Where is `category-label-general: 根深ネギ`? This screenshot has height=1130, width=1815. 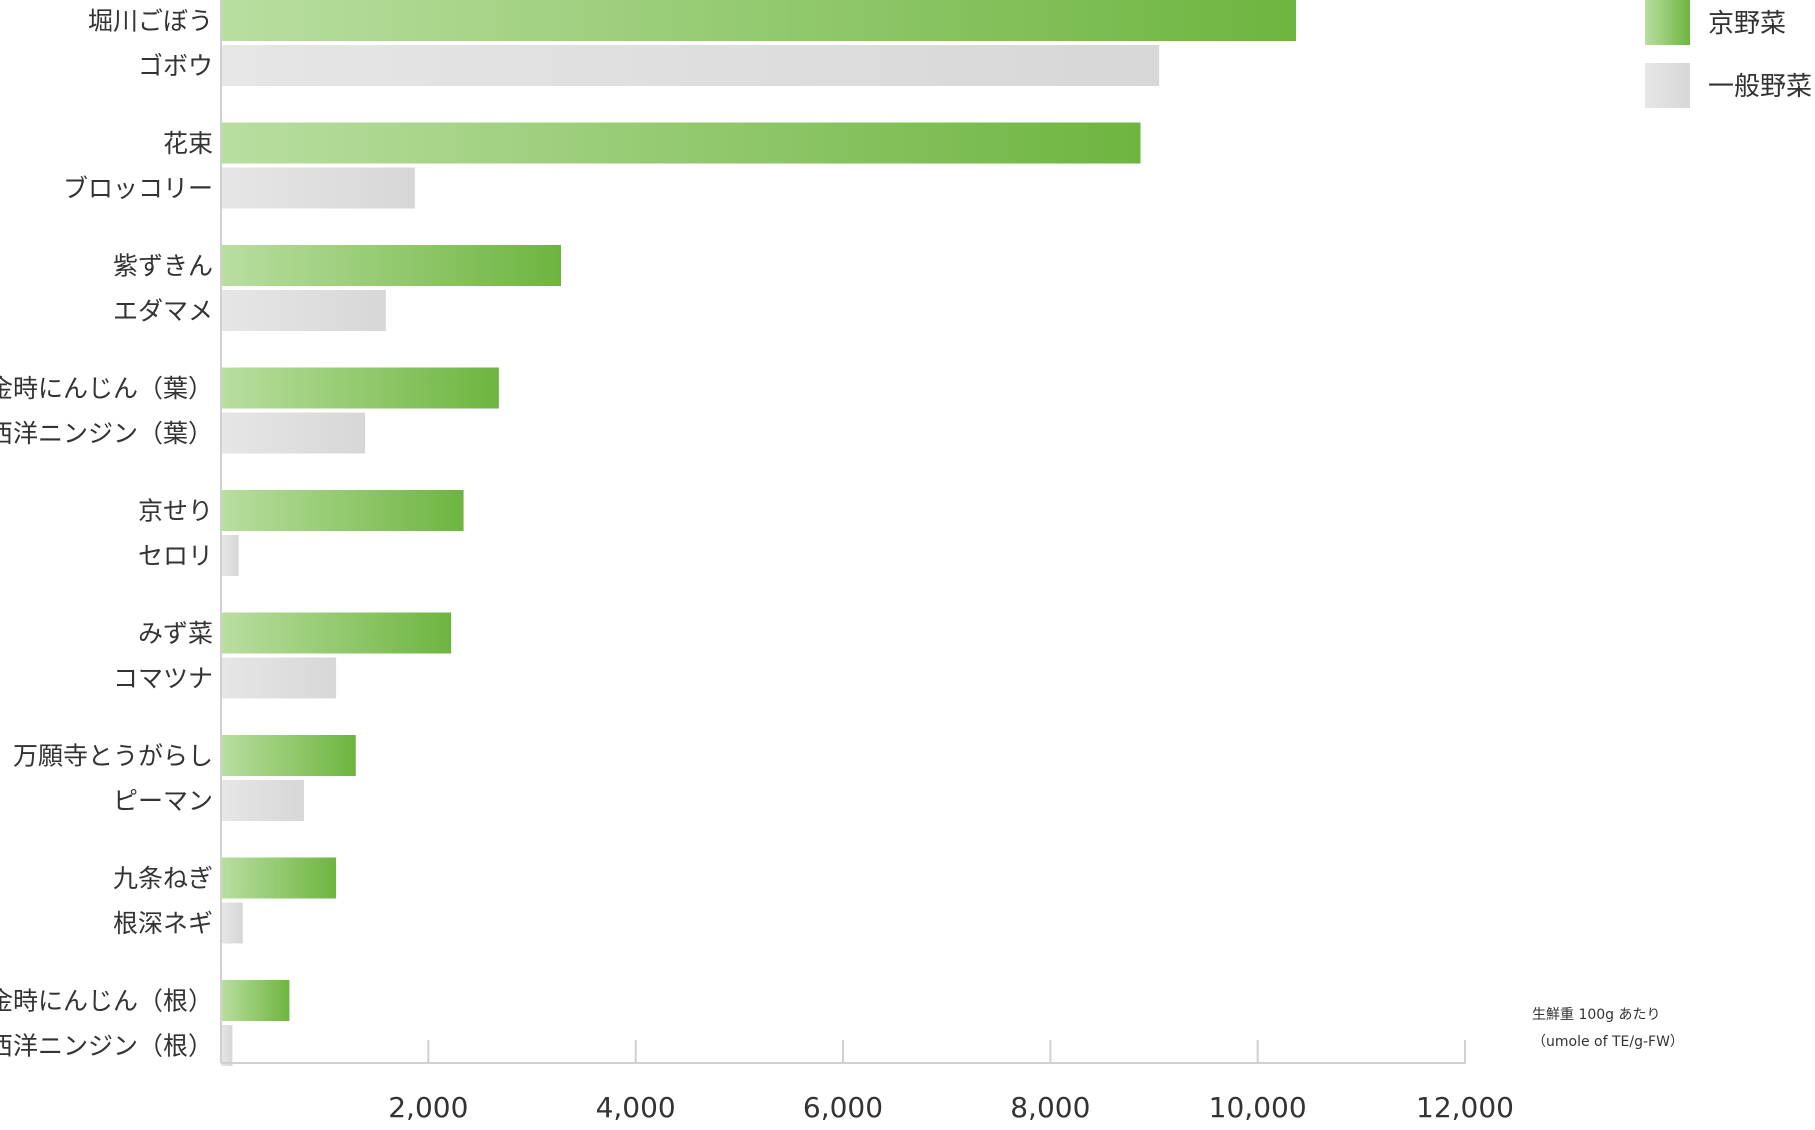
category-label-general: 根深ネギ is located at coordinates (163, 923).